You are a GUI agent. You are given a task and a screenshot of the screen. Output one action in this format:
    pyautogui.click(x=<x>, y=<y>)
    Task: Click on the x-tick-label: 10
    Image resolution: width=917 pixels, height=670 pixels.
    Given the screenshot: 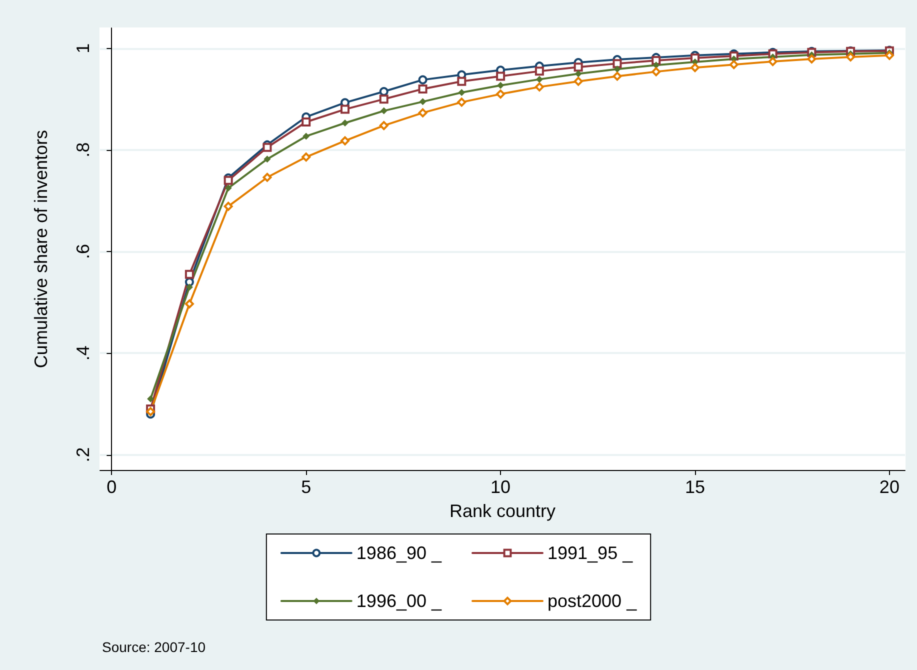 What is the action you would take?
    pyautogui.click(x=500, y=487)
    